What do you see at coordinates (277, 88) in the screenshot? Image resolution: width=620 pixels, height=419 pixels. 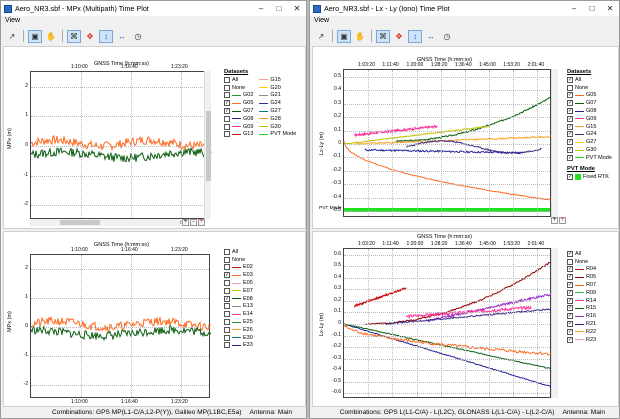 I see `legend-item: G20` at bounding box center [277, 88].